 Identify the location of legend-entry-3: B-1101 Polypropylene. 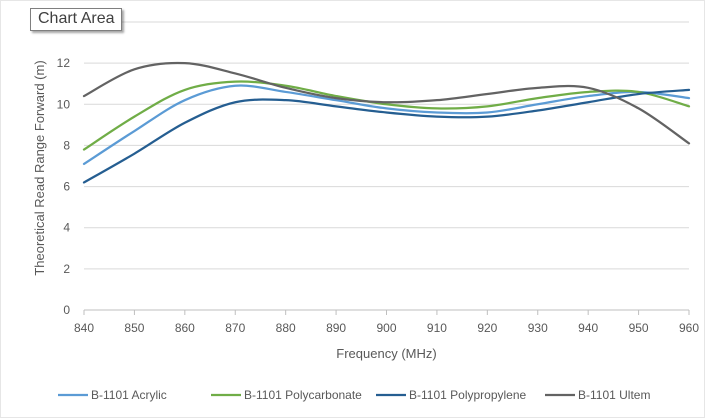
(451, 395).